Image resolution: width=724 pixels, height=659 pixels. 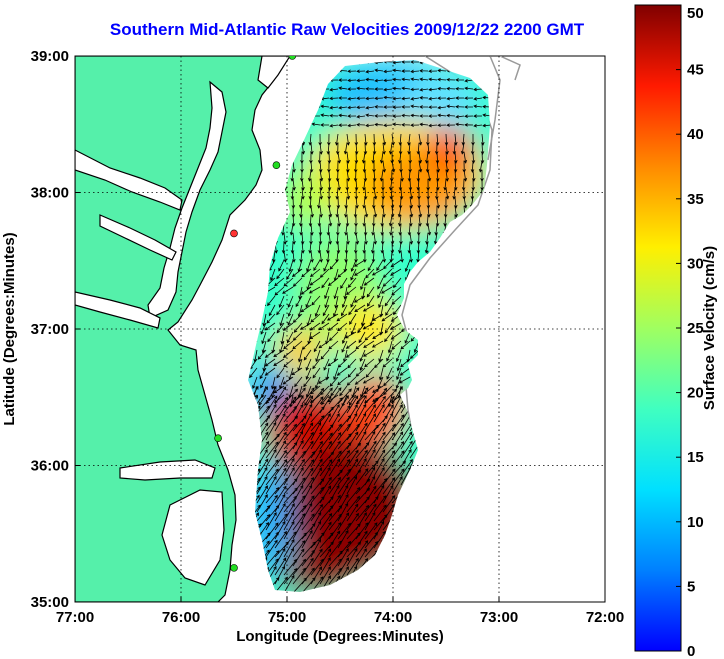 I want to click on y-tick-label: 39:00, so click(x=50, y=56).